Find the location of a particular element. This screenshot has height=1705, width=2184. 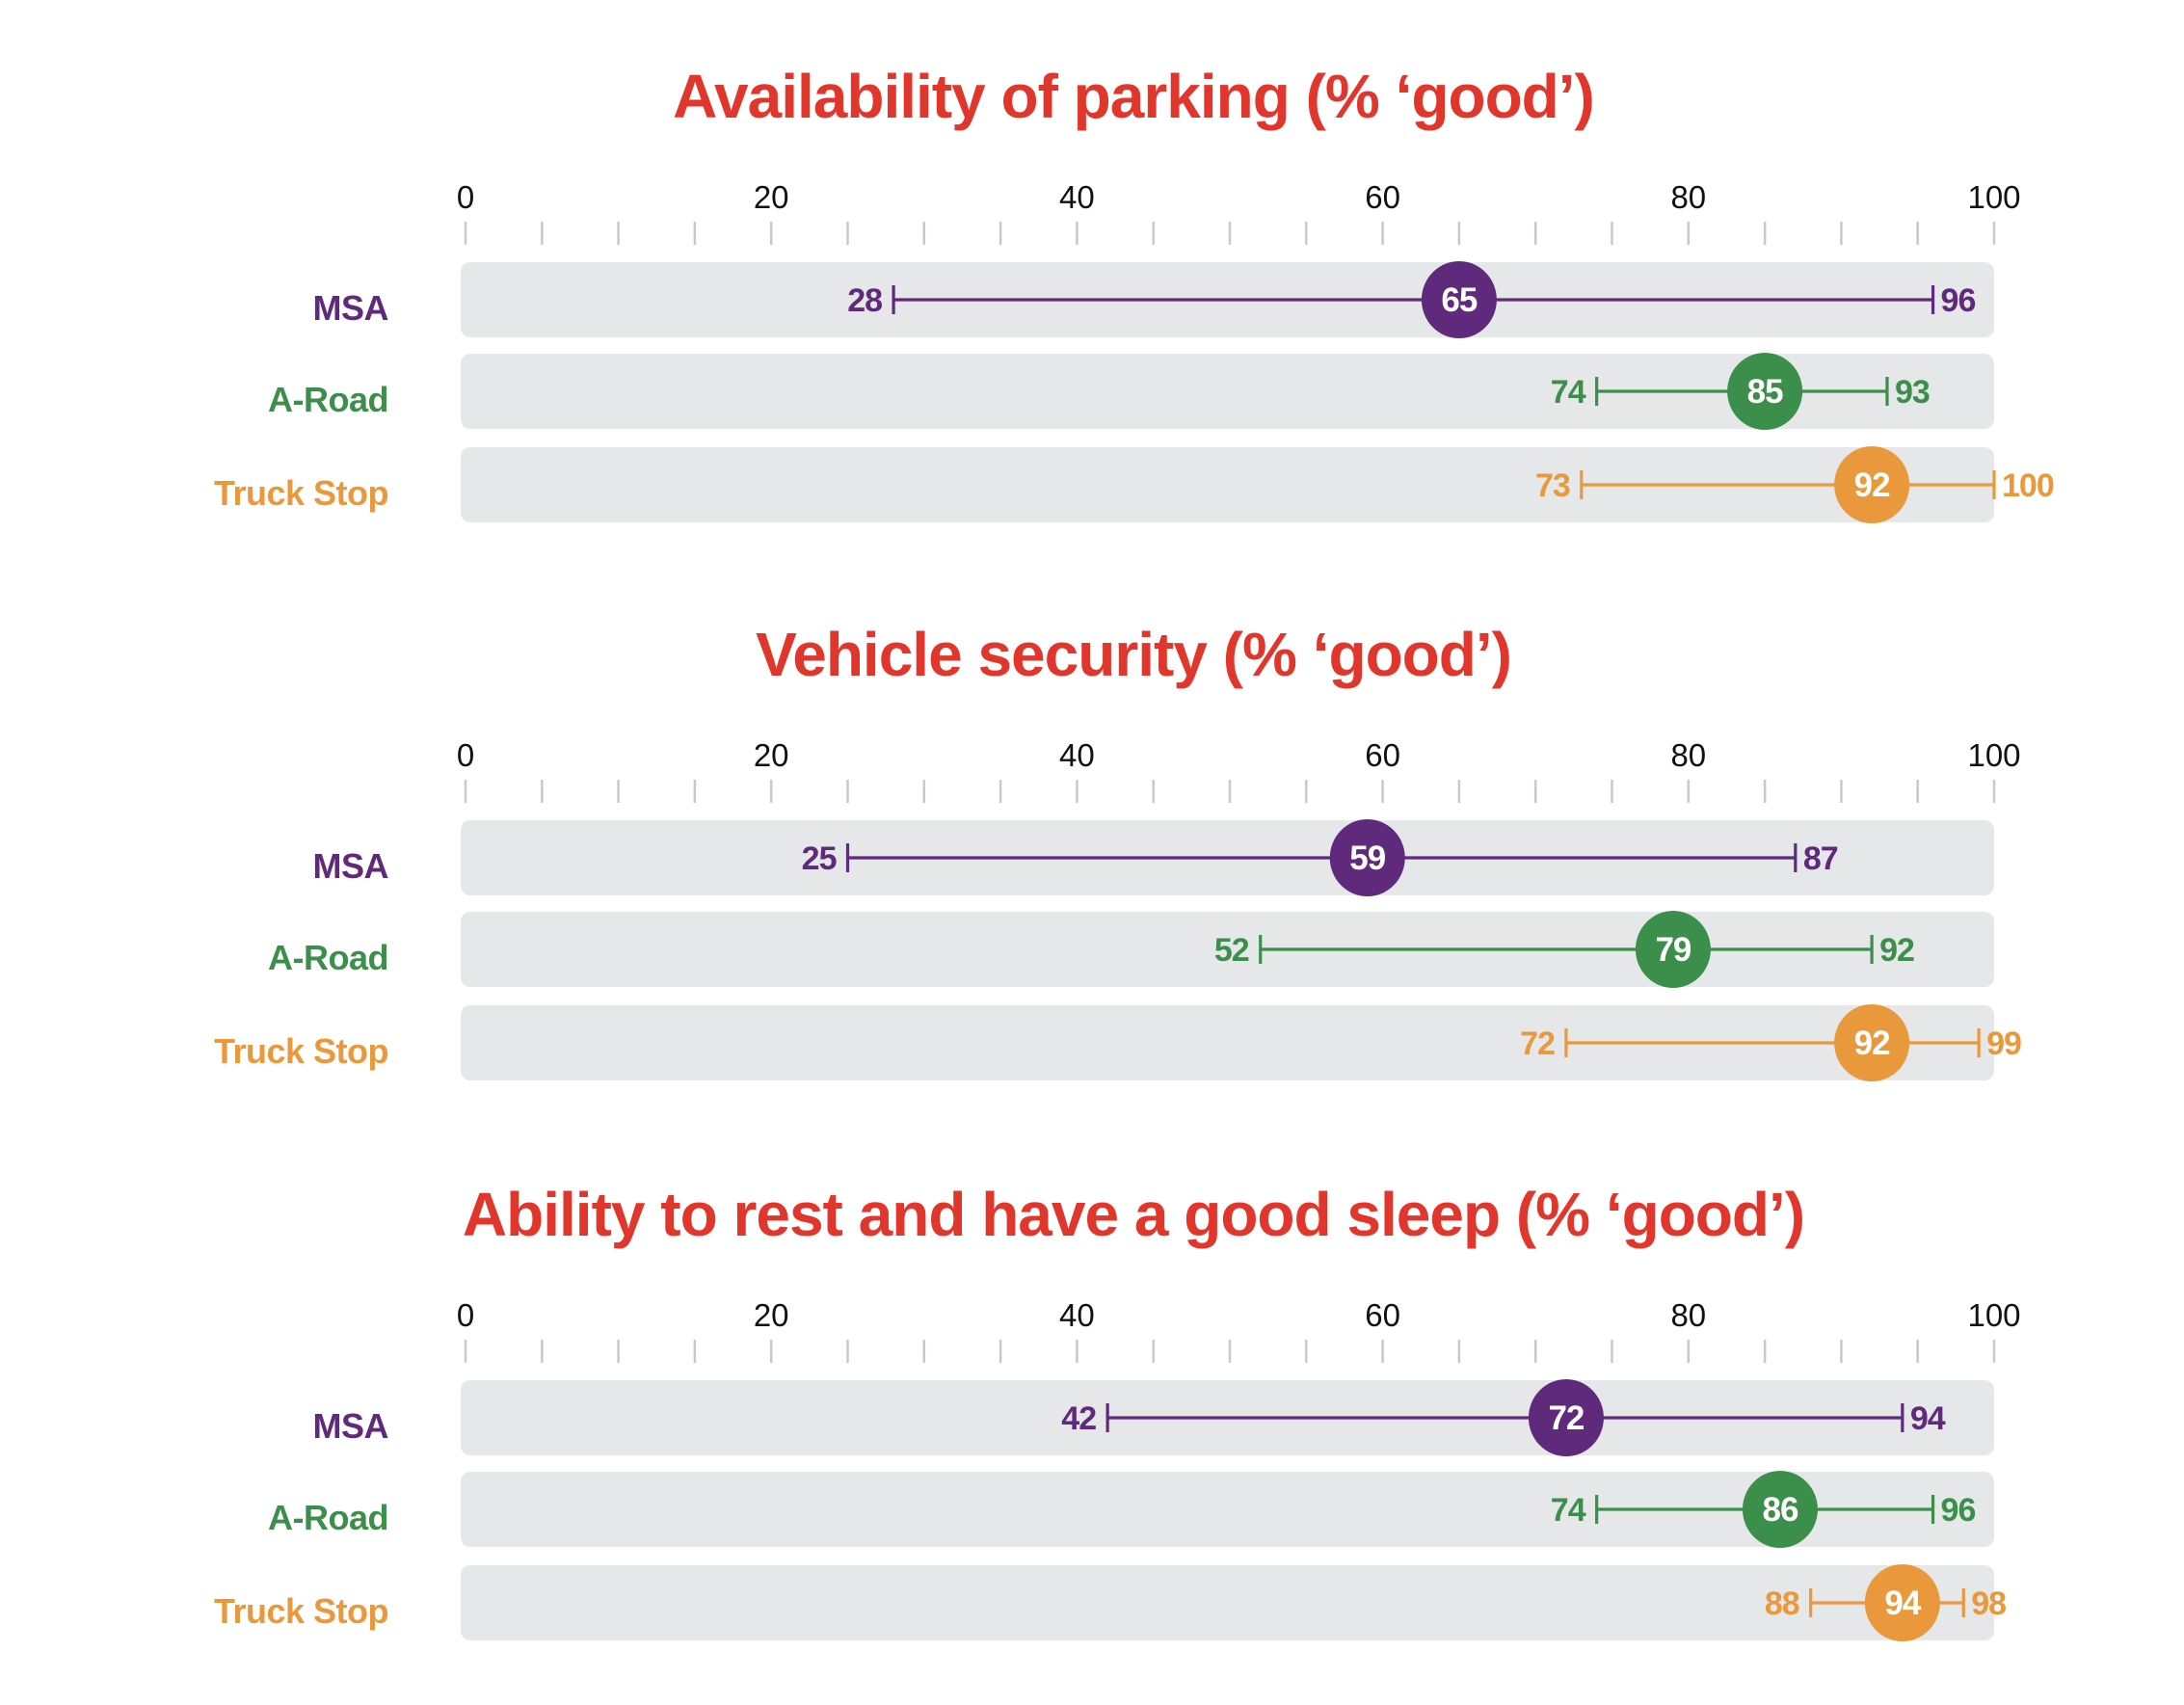

value-label: 65 is located at coordinates (1459, 300).